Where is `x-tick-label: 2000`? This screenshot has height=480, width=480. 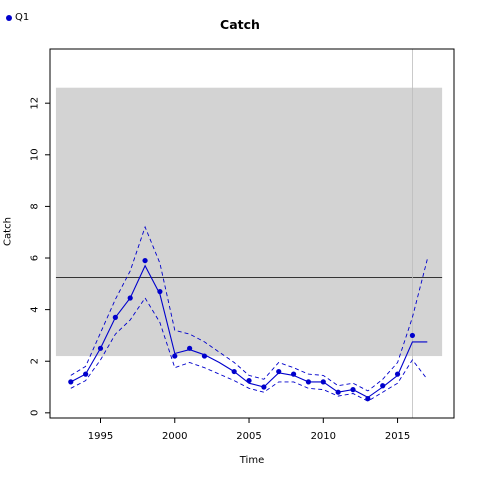
x-tick-label: 2000 is located at coordinates (174, 436).